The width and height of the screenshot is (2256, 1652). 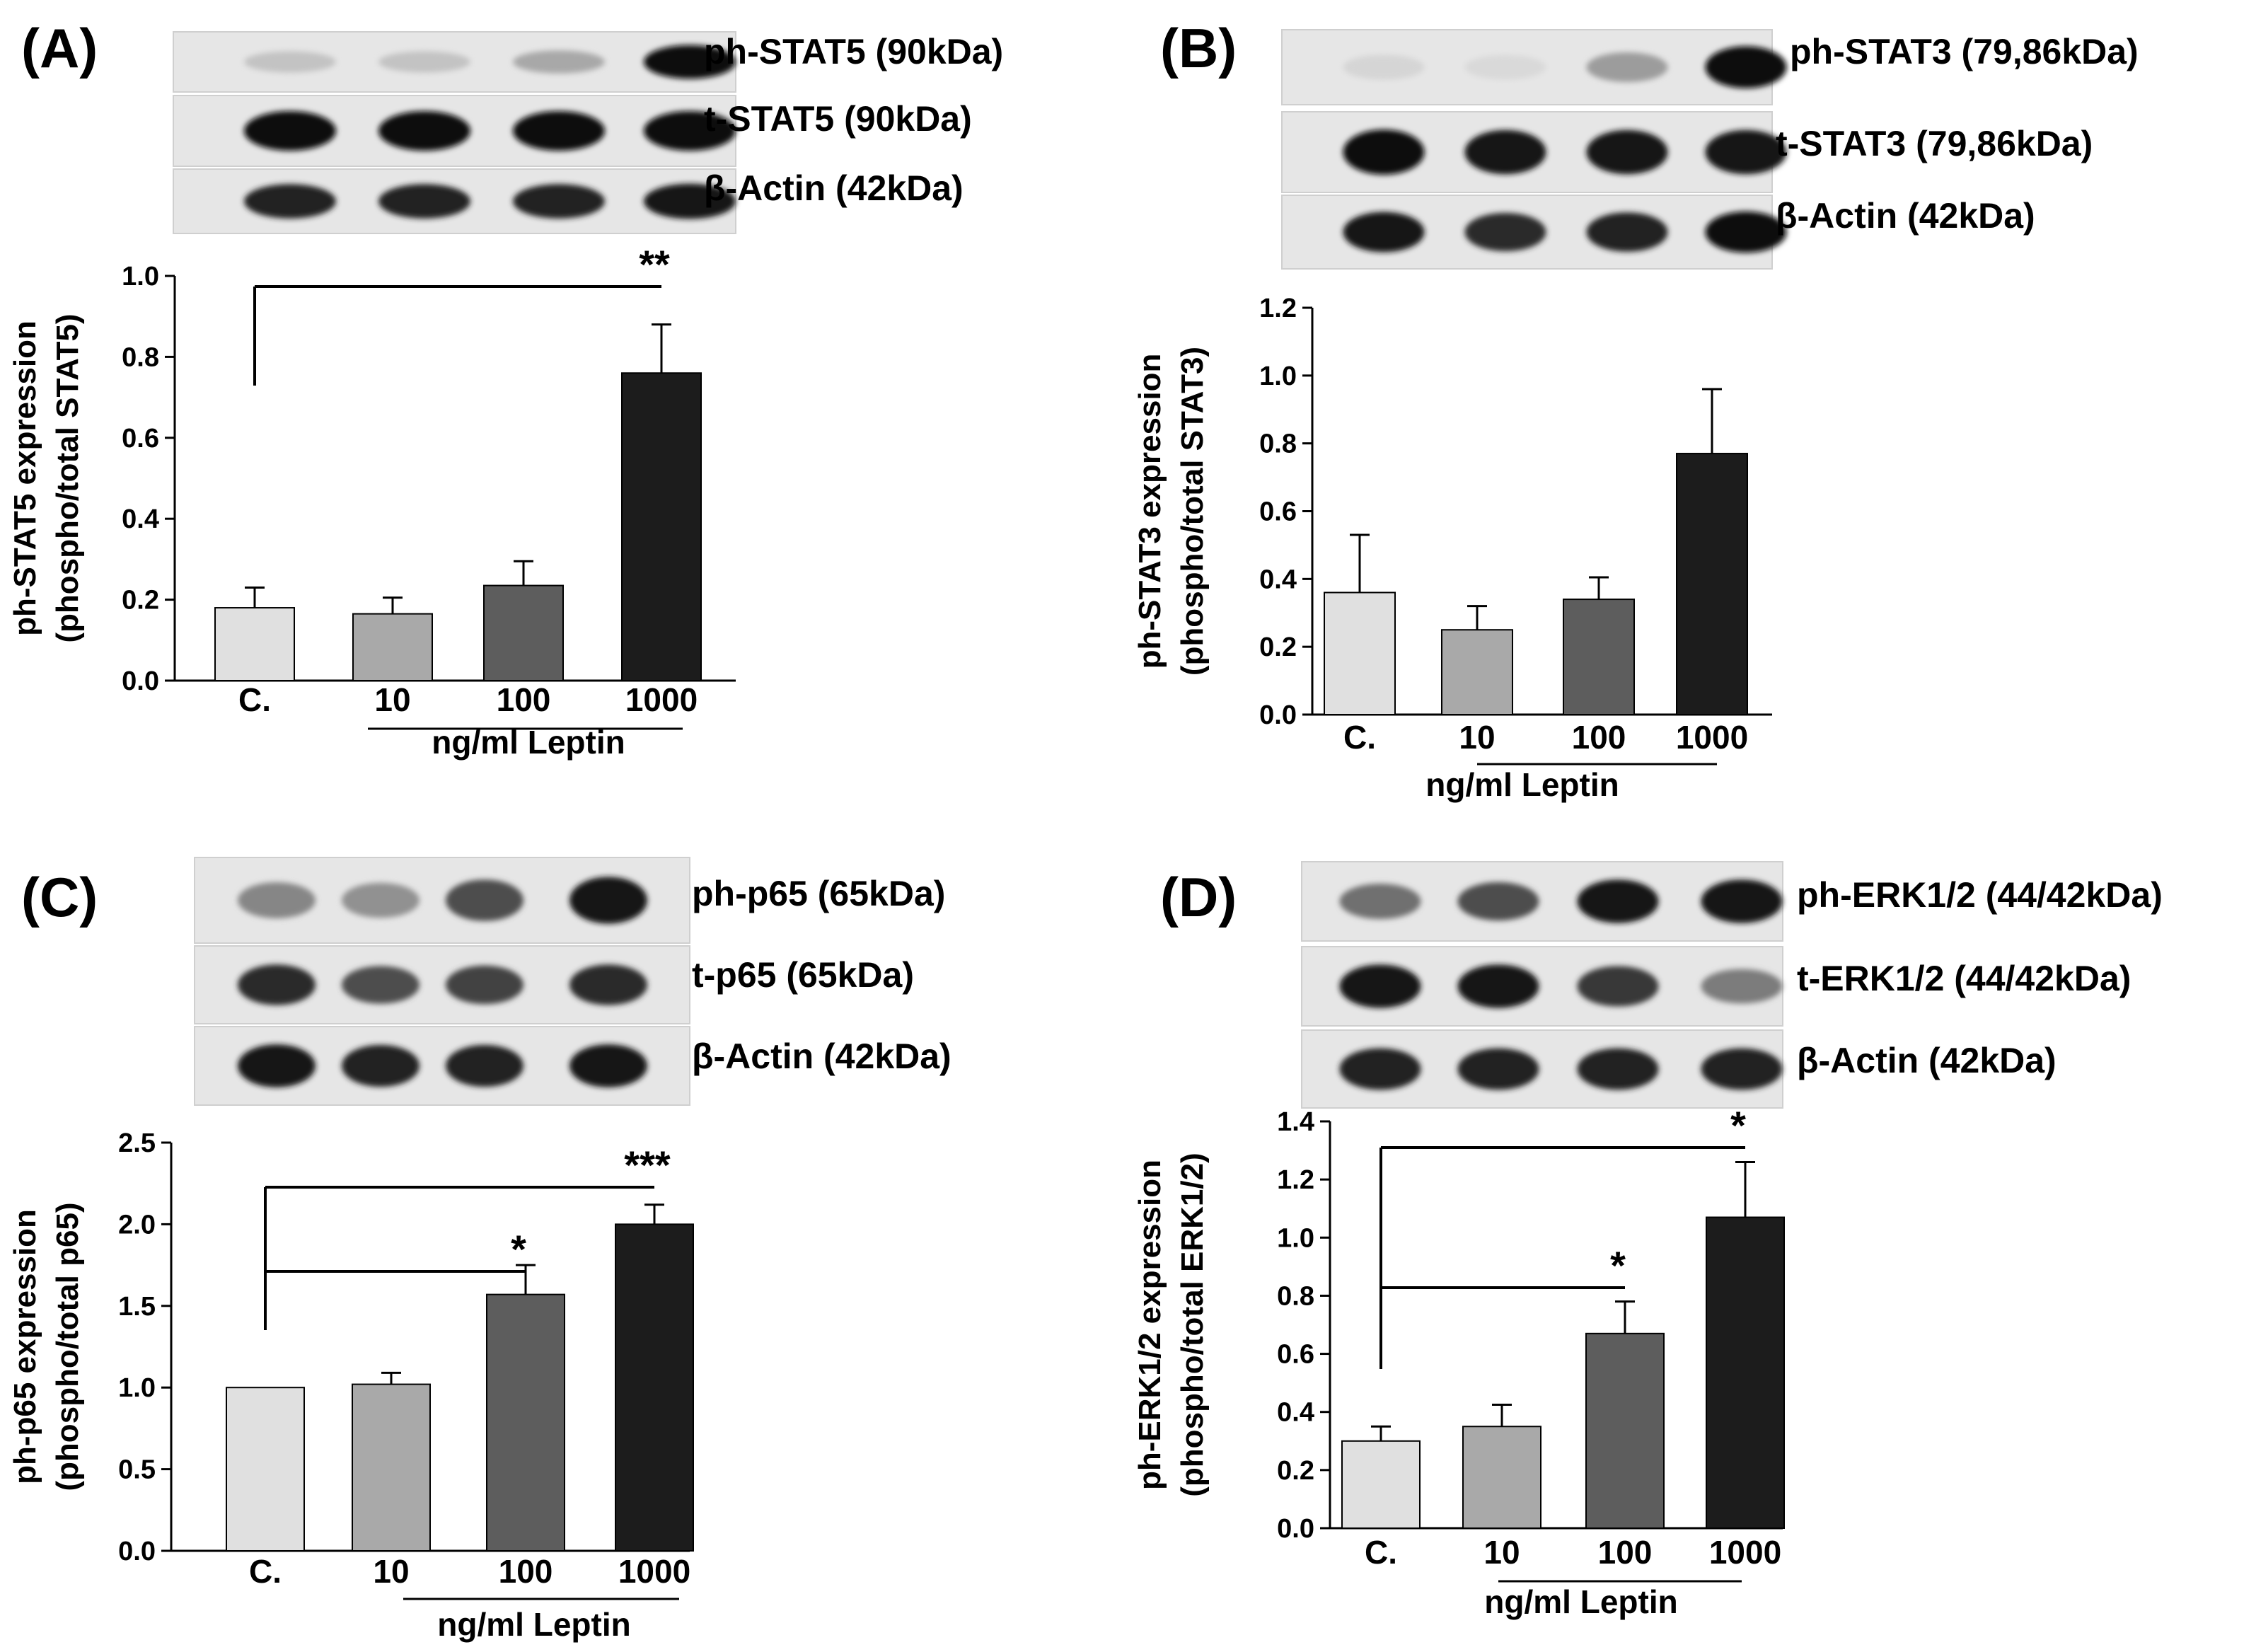 What do you see at coordinates (25, 1346) in the screenshot?
I see `y-axis-label: ph-p65 expression` at bounding box center [25, 1346].